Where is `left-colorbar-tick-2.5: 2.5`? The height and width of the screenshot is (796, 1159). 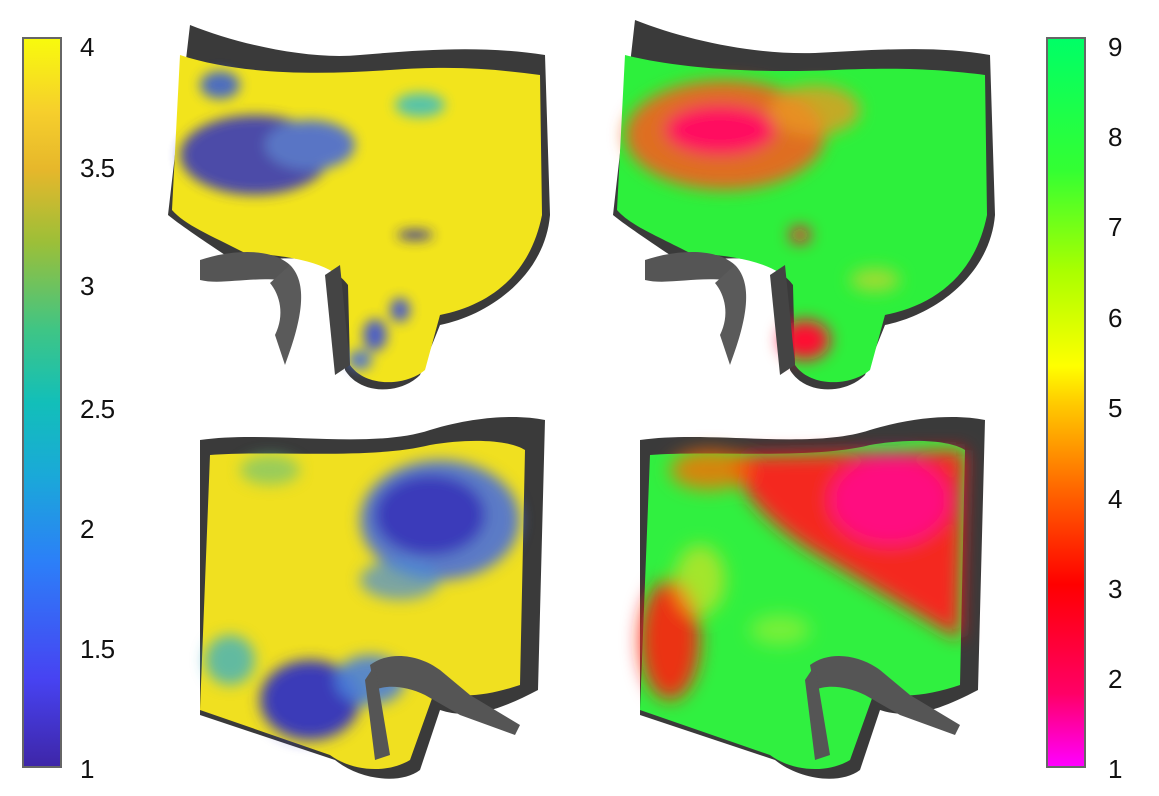
left-colorbar-tick-2.5: 2.5 is located at coordinates (97, 409).